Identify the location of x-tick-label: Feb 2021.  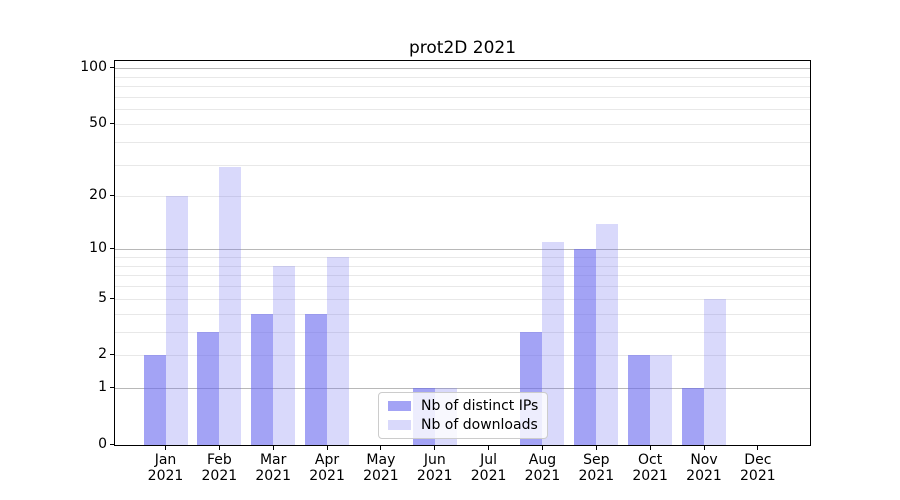
(219, 468).